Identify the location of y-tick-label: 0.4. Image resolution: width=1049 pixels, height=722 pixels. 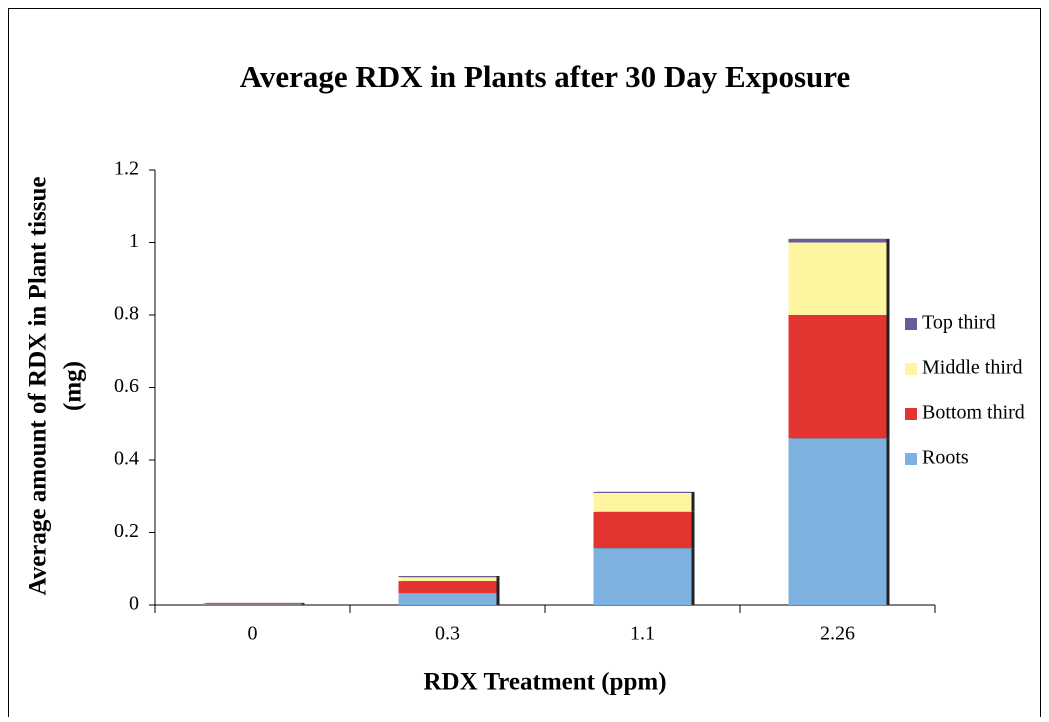
(126, 459).